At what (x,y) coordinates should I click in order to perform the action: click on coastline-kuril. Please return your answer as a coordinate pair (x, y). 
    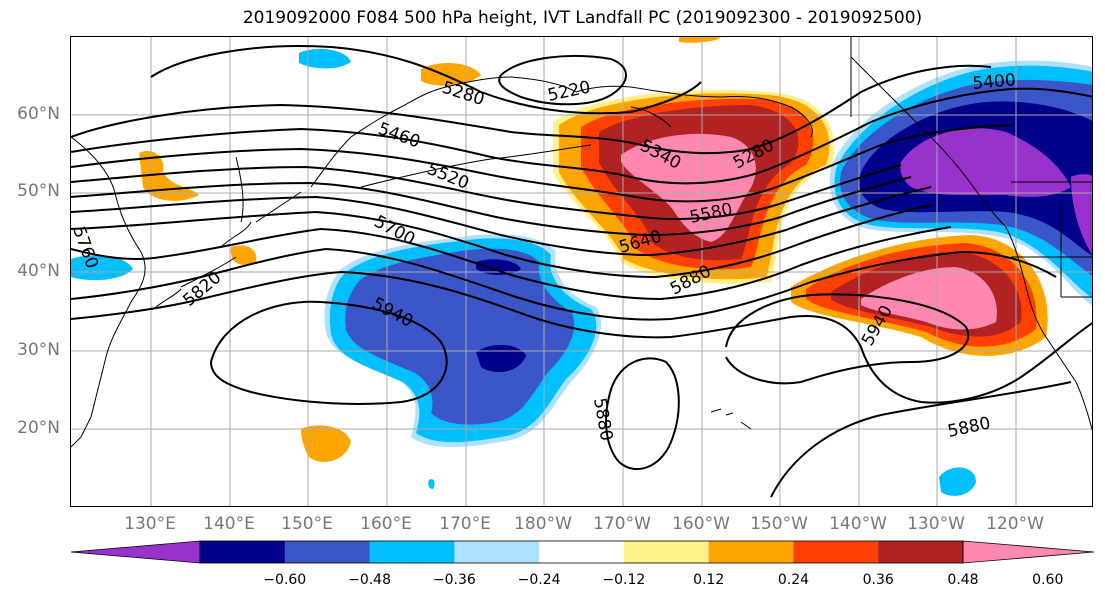
    Looking at the image, I should click on (278, 207).